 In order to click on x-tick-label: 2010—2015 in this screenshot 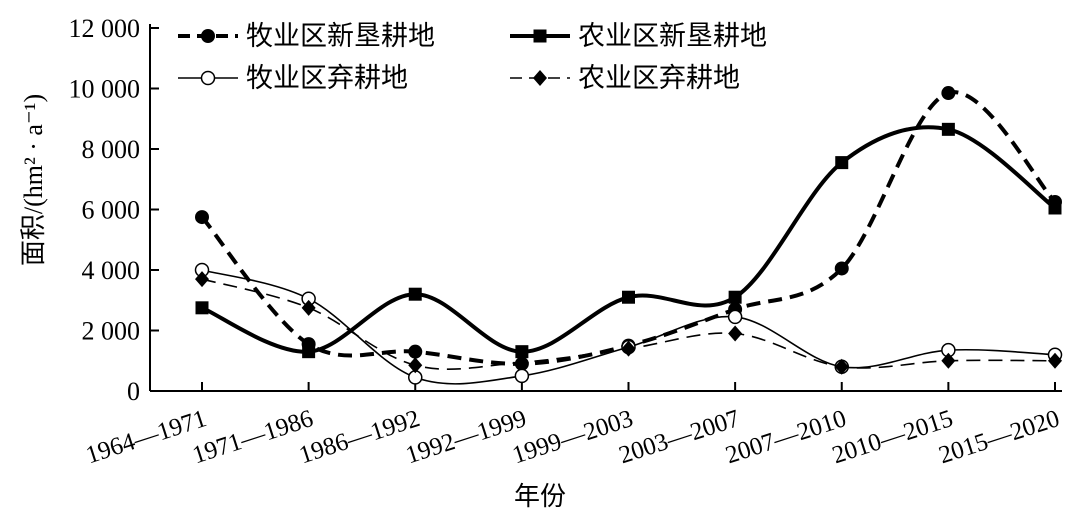, I will do `click(892, 437)`.